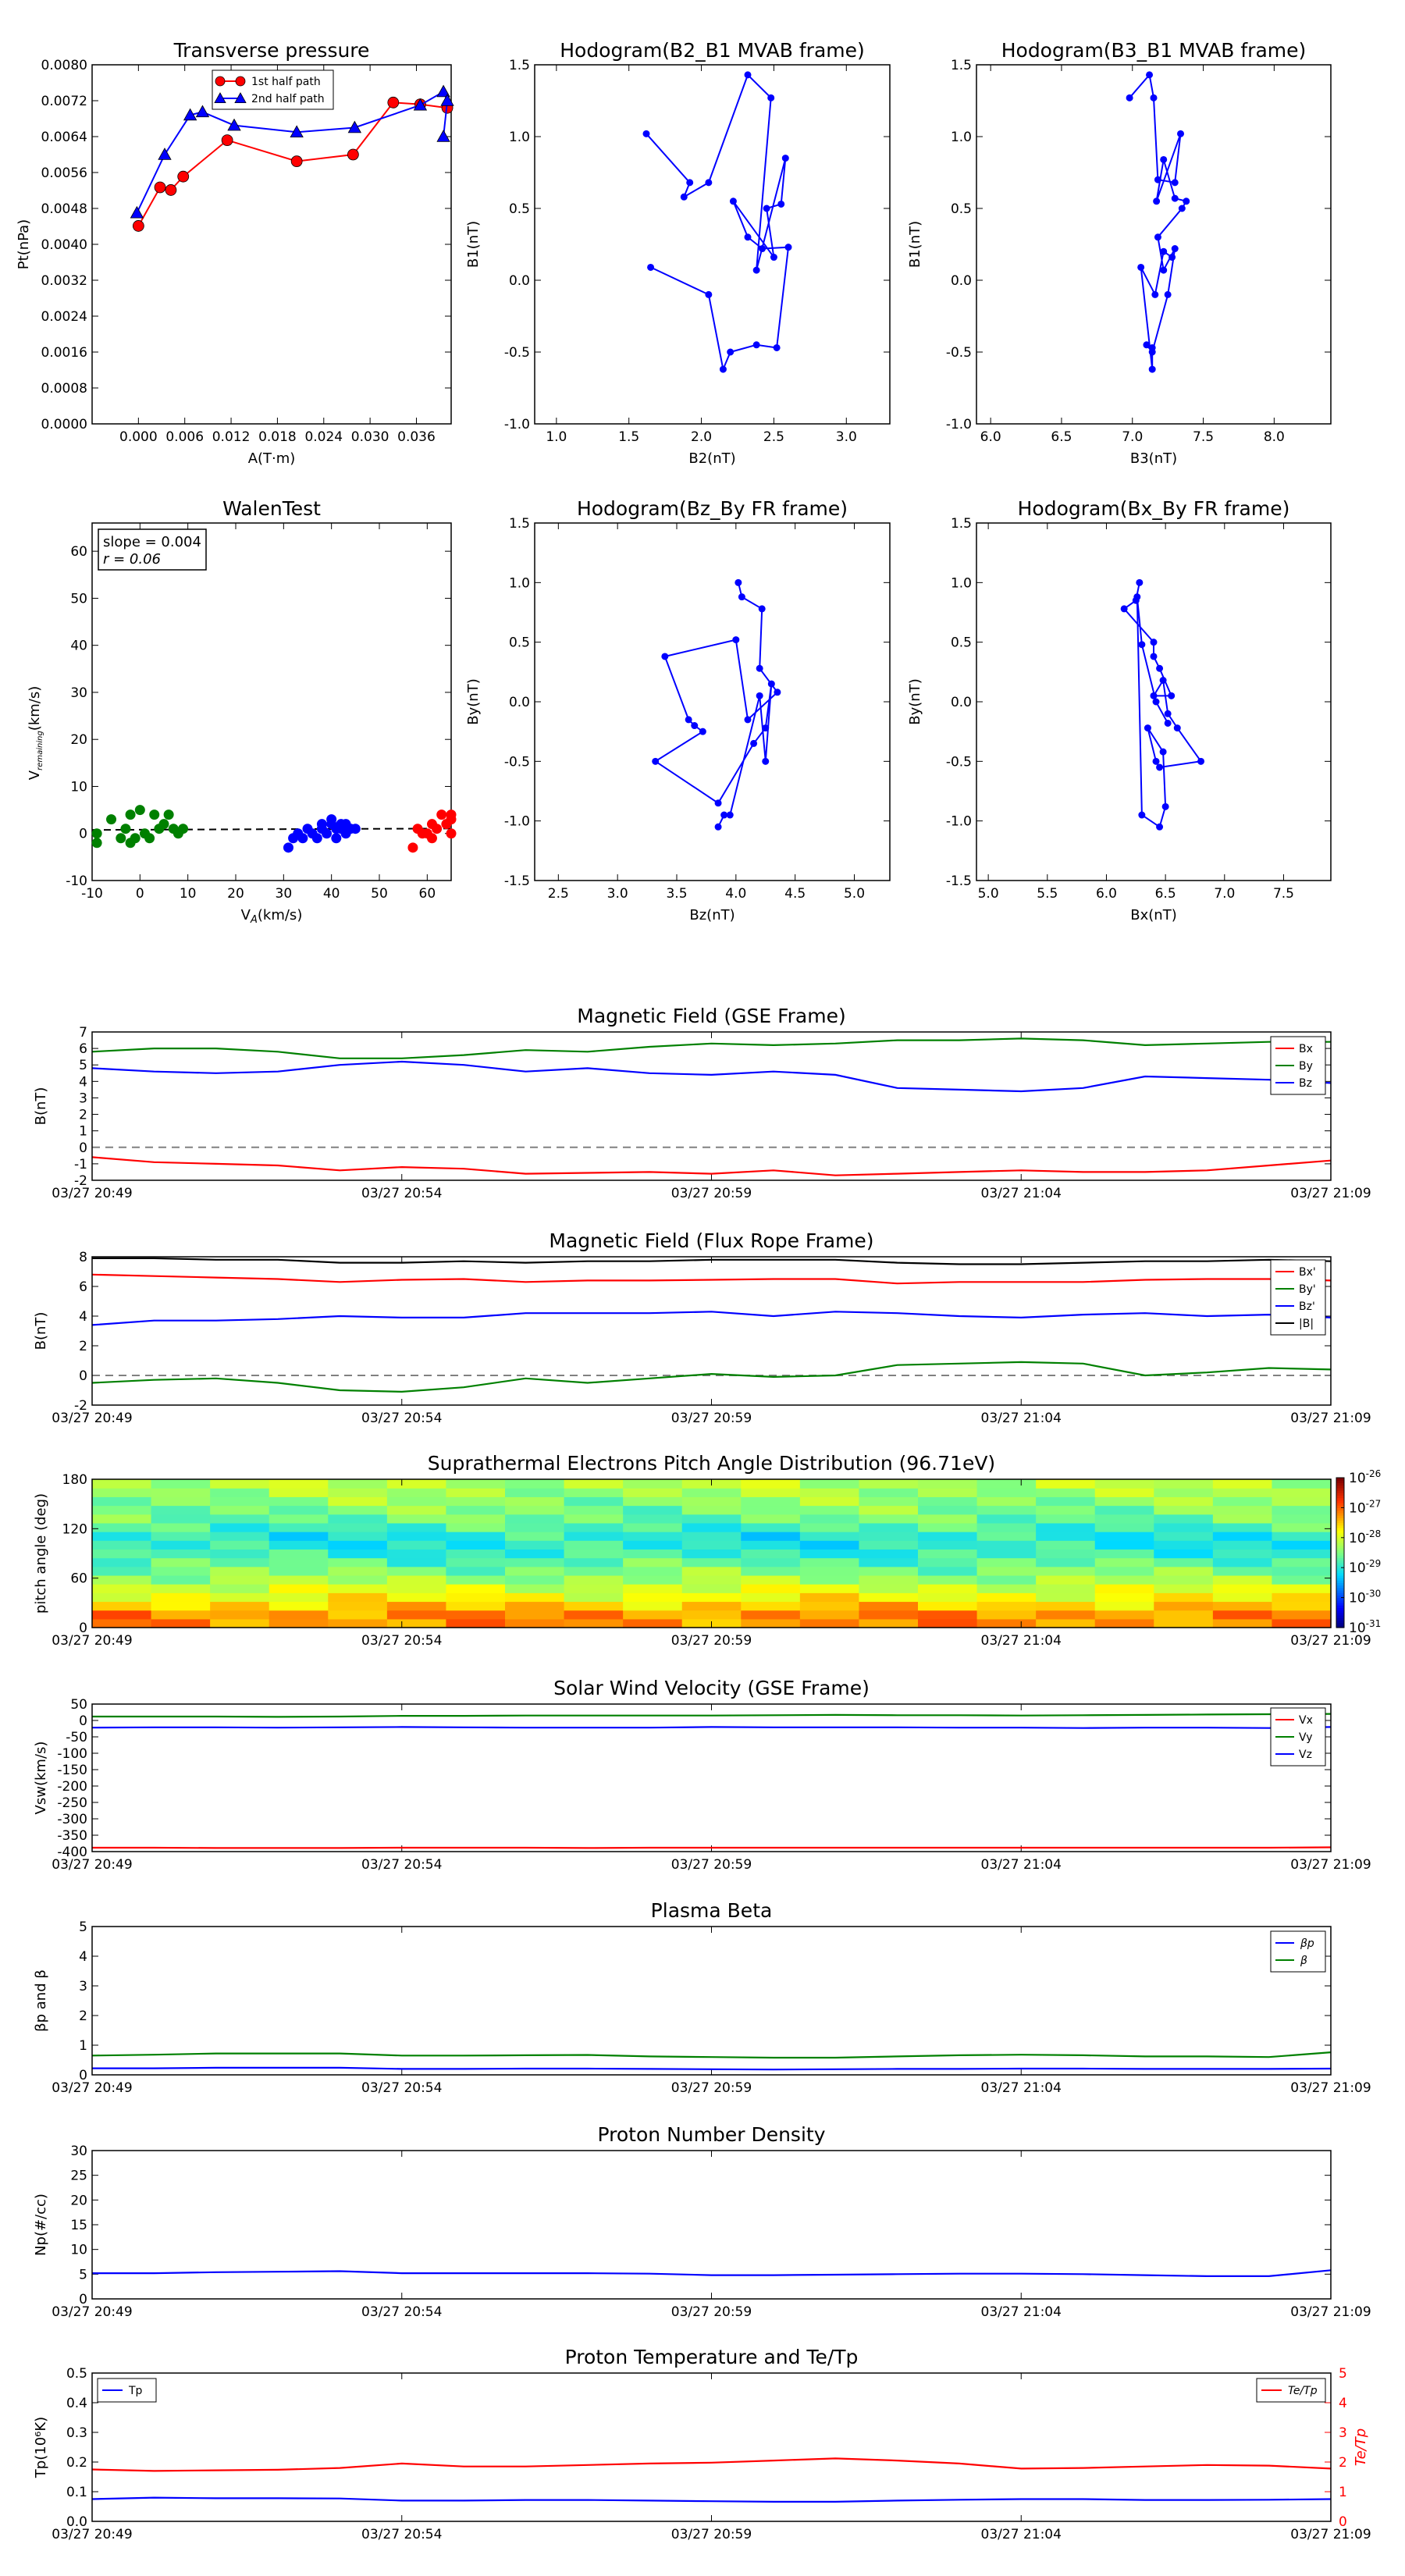  What do you see at coordinates (76, 881) in the screenshot?
I see `walen-ytick-label: -10` at bounding box center [76, 881].